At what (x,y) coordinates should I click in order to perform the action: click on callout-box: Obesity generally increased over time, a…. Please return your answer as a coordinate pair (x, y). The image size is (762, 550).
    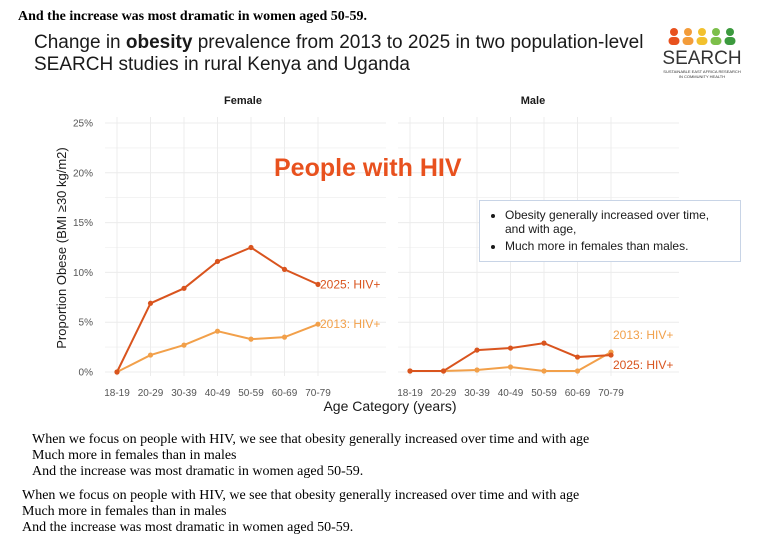
    Looking at the image, I should click on (610, 231).